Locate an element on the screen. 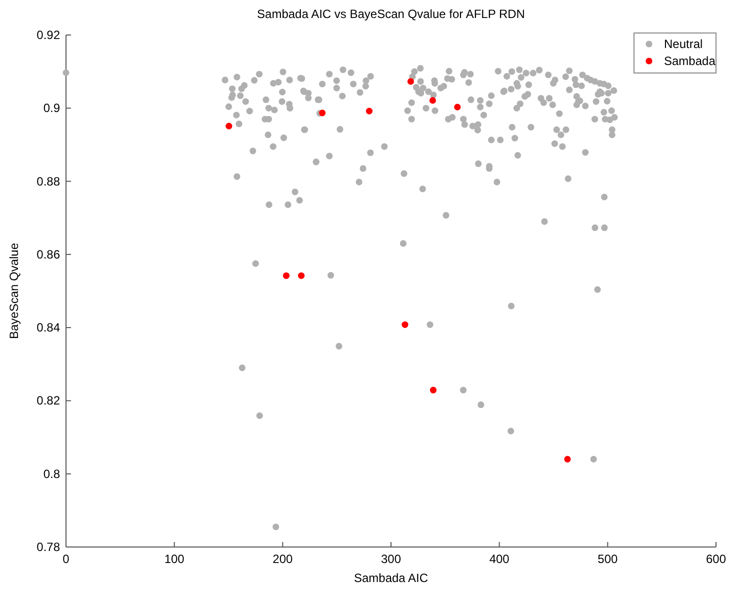 The width and height of the screenshot is (733, 590). x-tick-label: 300 is located at coordinates (391, 559).